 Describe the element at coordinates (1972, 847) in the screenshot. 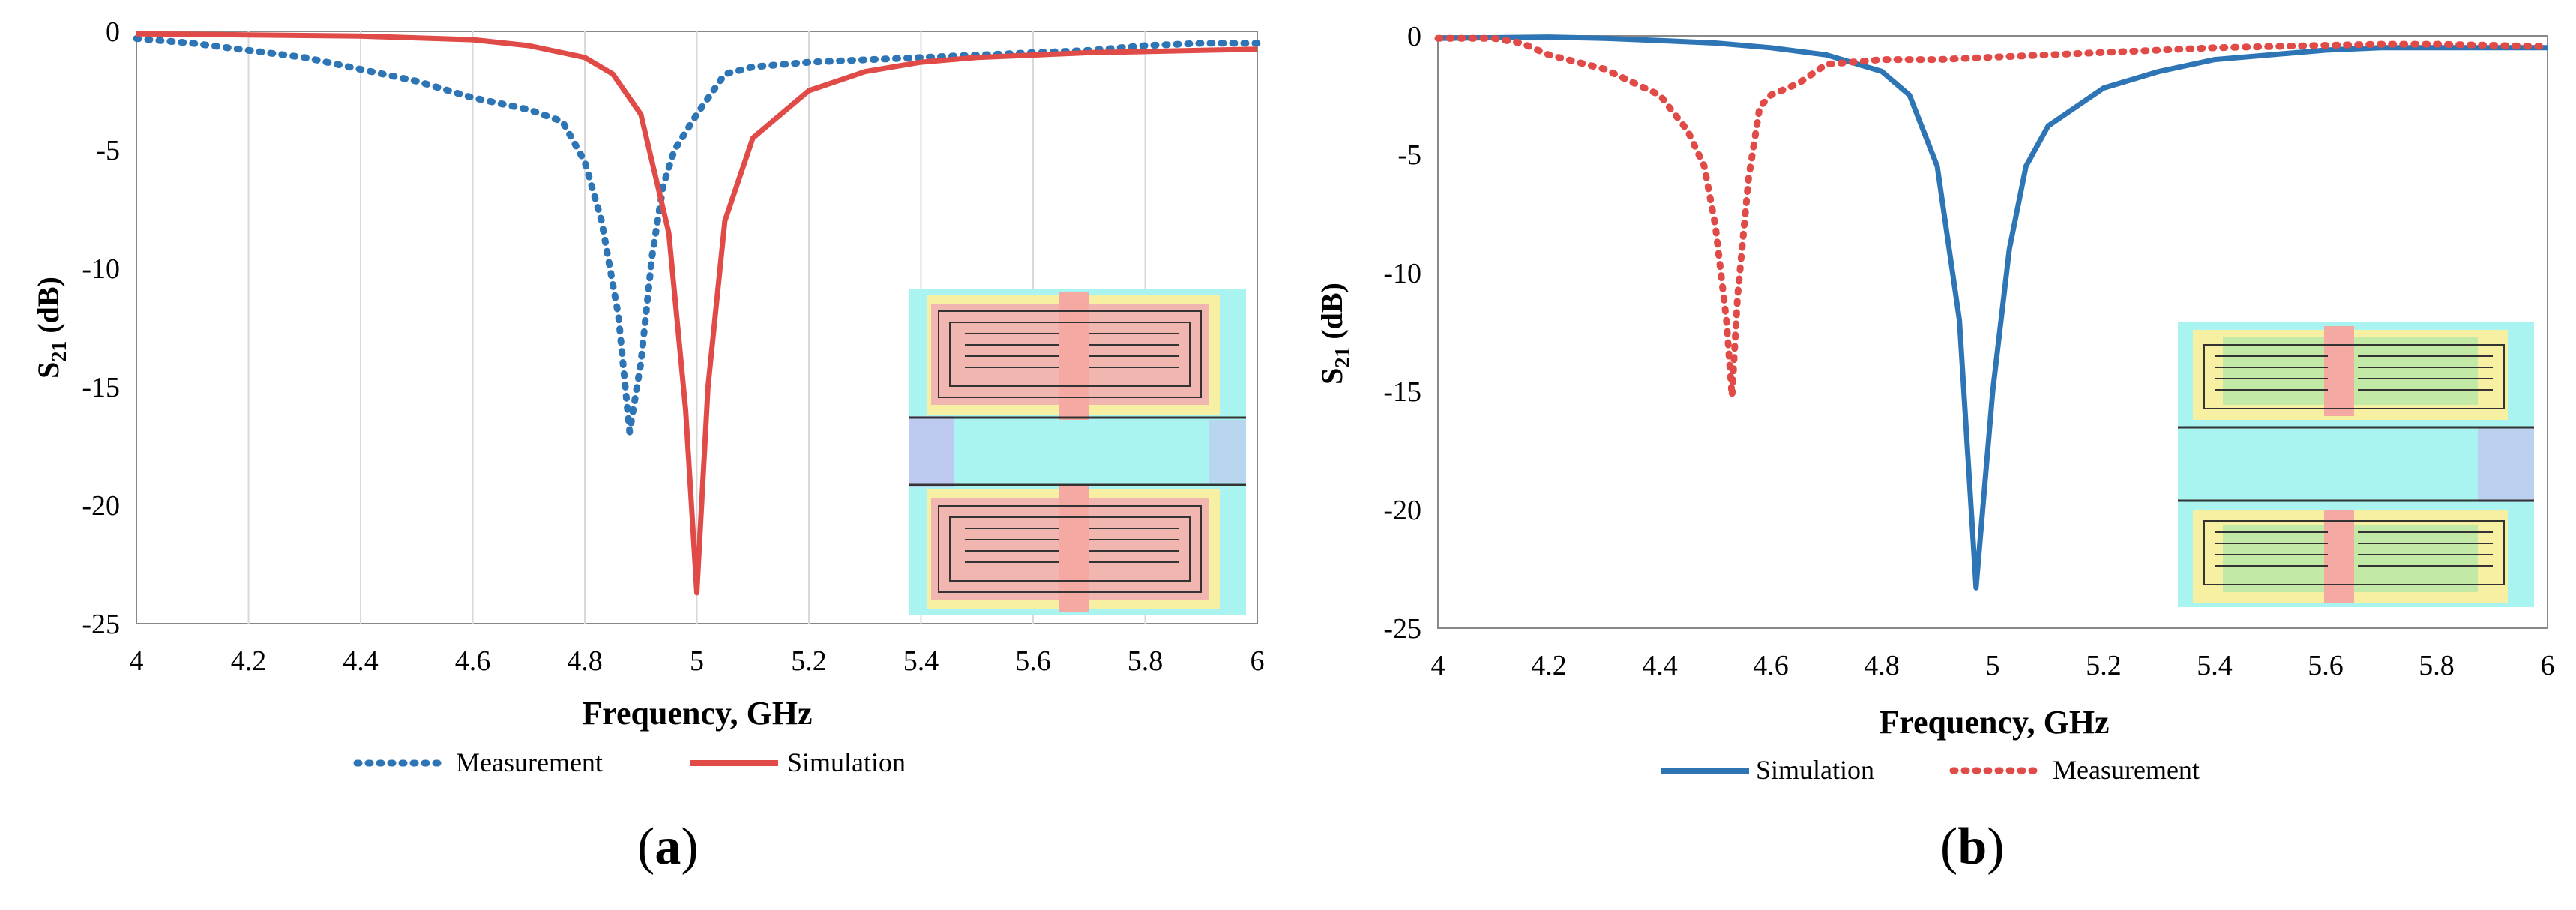

I see `panel-caption-b: (b)` at that location.